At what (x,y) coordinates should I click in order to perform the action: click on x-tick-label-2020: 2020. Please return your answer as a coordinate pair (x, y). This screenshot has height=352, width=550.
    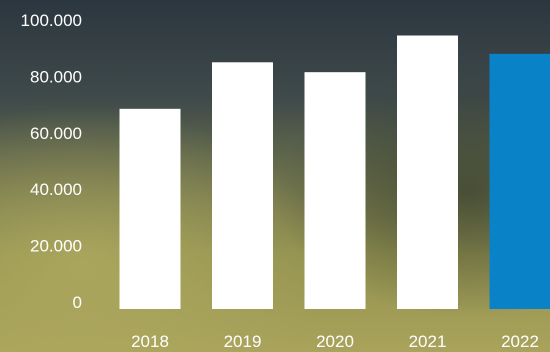
    Looking at the image, I should click on (335, 341).